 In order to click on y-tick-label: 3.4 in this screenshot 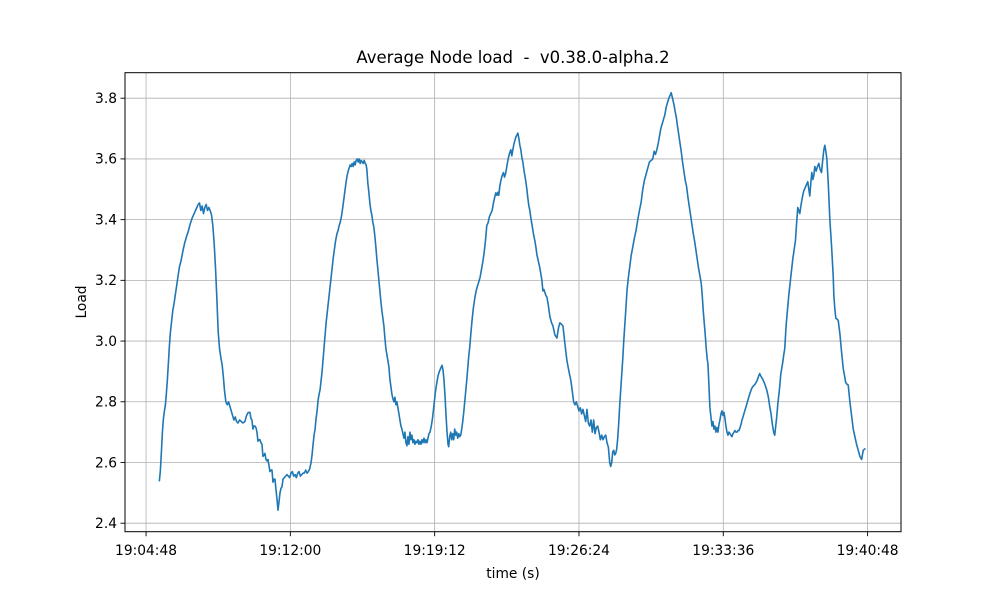, I will do `click(106, 220)`.